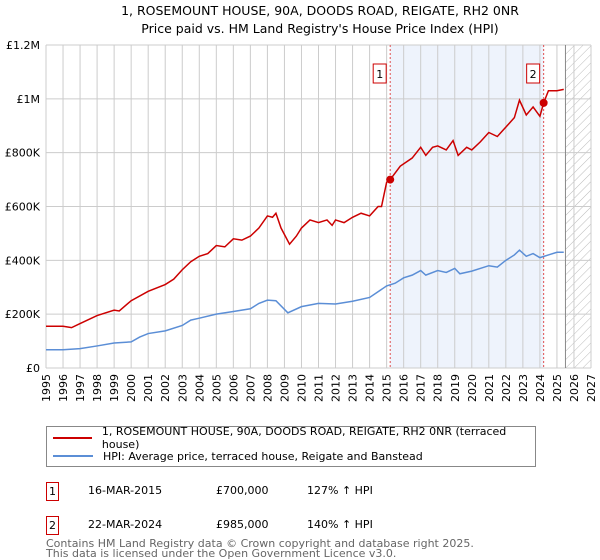 The height and width of the screenshot is (560, 600). Describe the element at coordinates (340, 490) in the screenshot. I see `sale-hpi: 127% ↑ HPI` at that location.